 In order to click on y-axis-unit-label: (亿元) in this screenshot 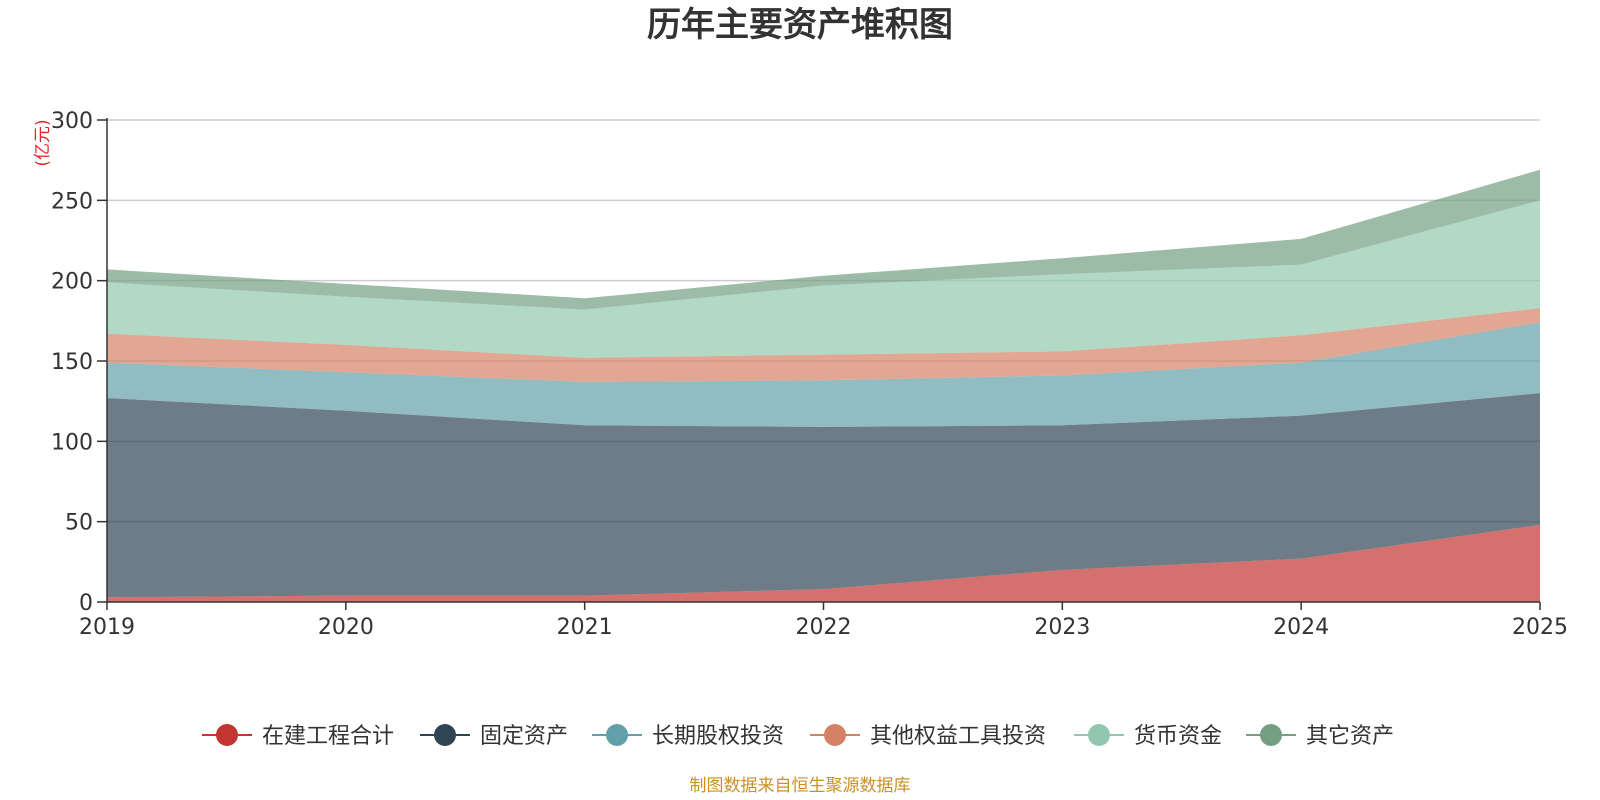, I will do `click(43, 142)`.